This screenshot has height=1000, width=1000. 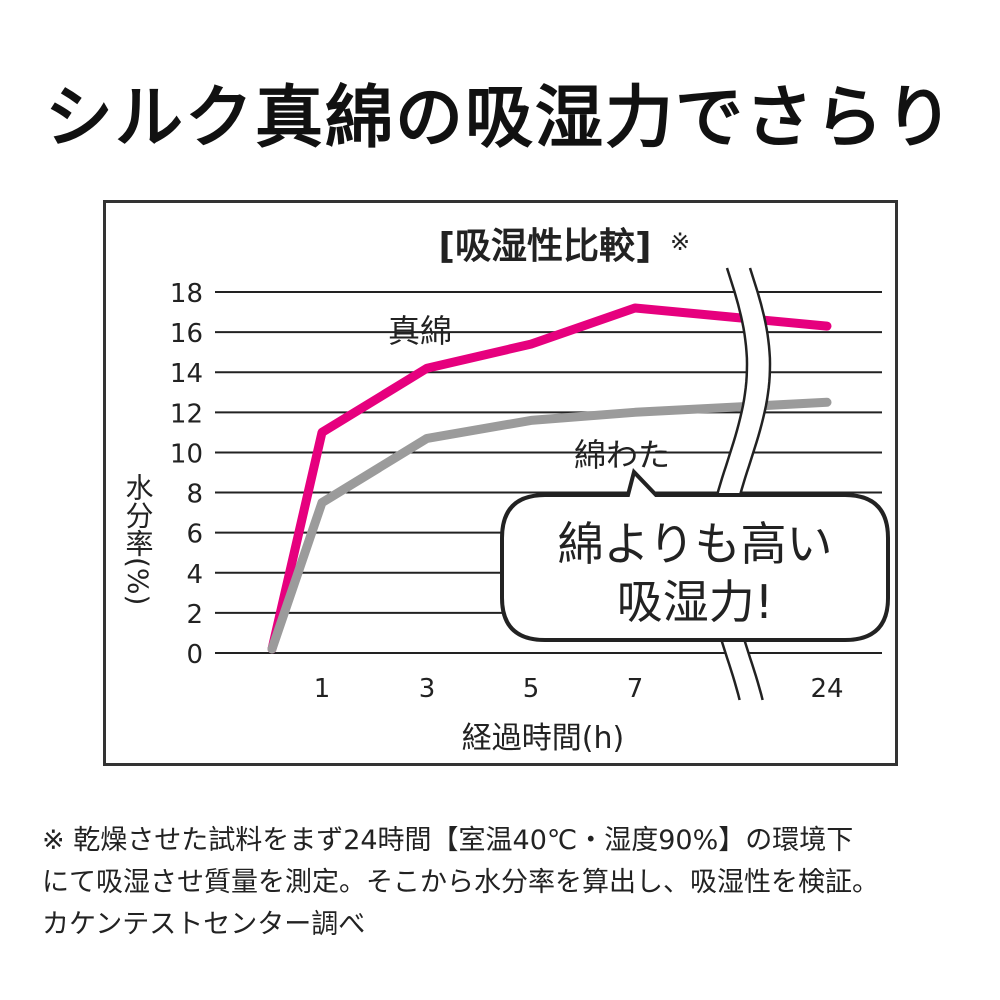 I want to click on callout-bubble, so click(x=695, y=555).